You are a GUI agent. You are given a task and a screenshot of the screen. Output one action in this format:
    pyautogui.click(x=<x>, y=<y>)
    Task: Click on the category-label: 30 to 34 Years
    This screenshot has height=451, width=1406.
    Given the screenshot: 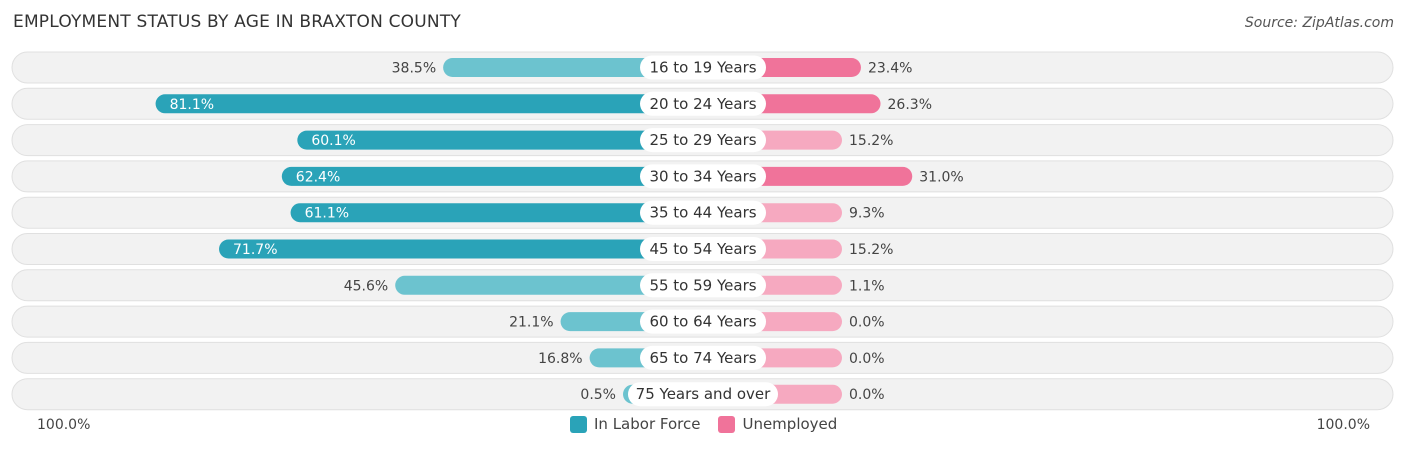 What is the action you would take?
    pyautogui.click(x=702, y=176)
    